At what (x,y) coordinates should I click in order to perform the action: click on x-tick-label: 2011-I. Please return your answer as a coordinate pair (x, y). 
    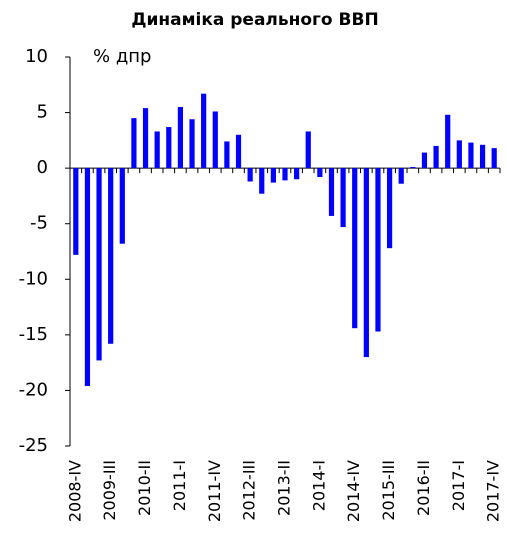
    Looking at the image, I should click on (179, 485).